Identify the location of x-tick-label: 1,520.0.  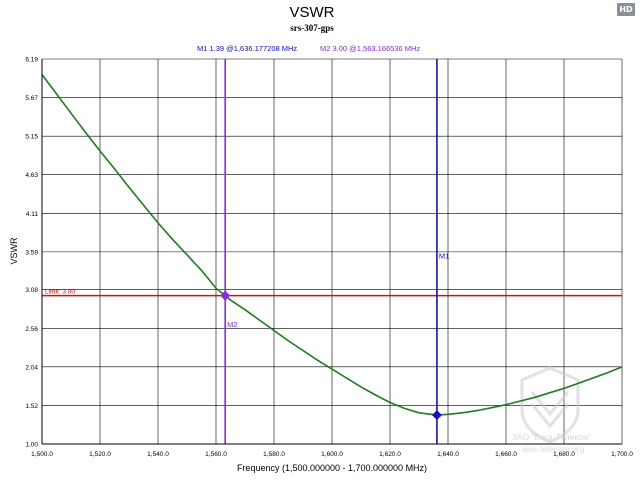
(100, 454).